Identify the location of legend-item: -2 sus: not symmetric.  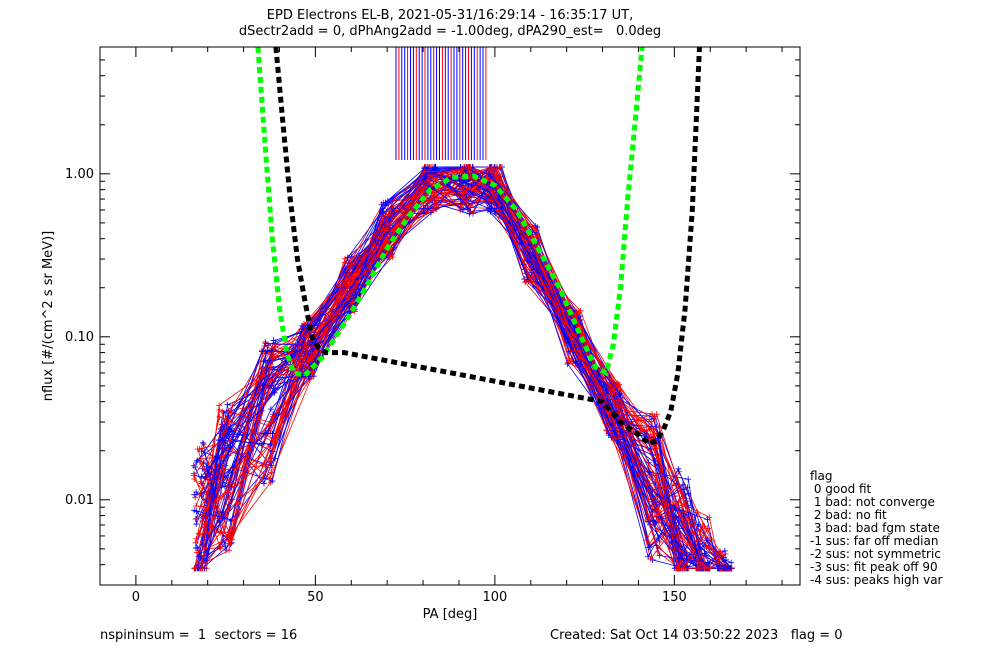
(875, 554).